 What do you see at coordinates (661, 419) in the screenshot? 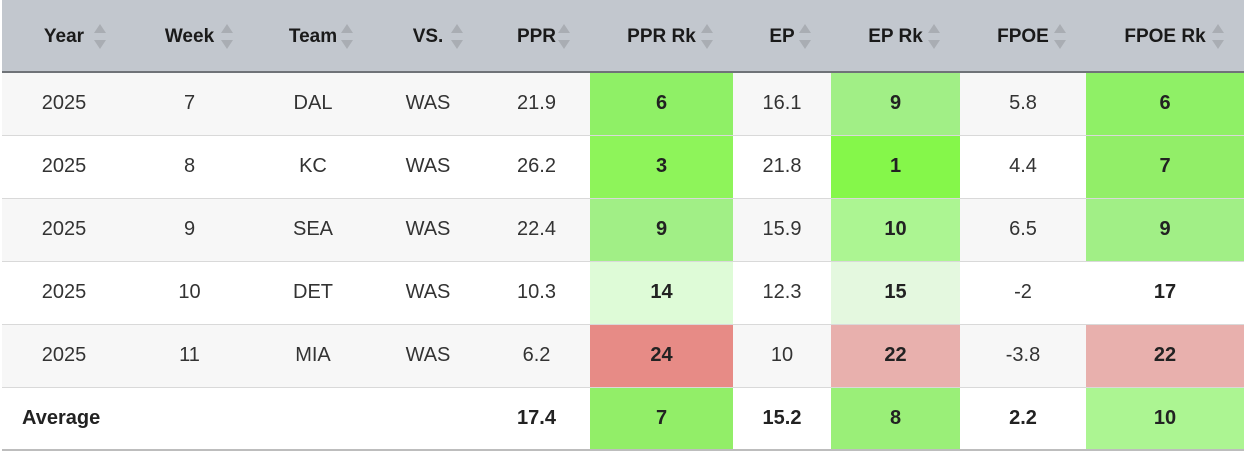
I see `average-ppr-rk: 7` at bounding box center [661, 419].